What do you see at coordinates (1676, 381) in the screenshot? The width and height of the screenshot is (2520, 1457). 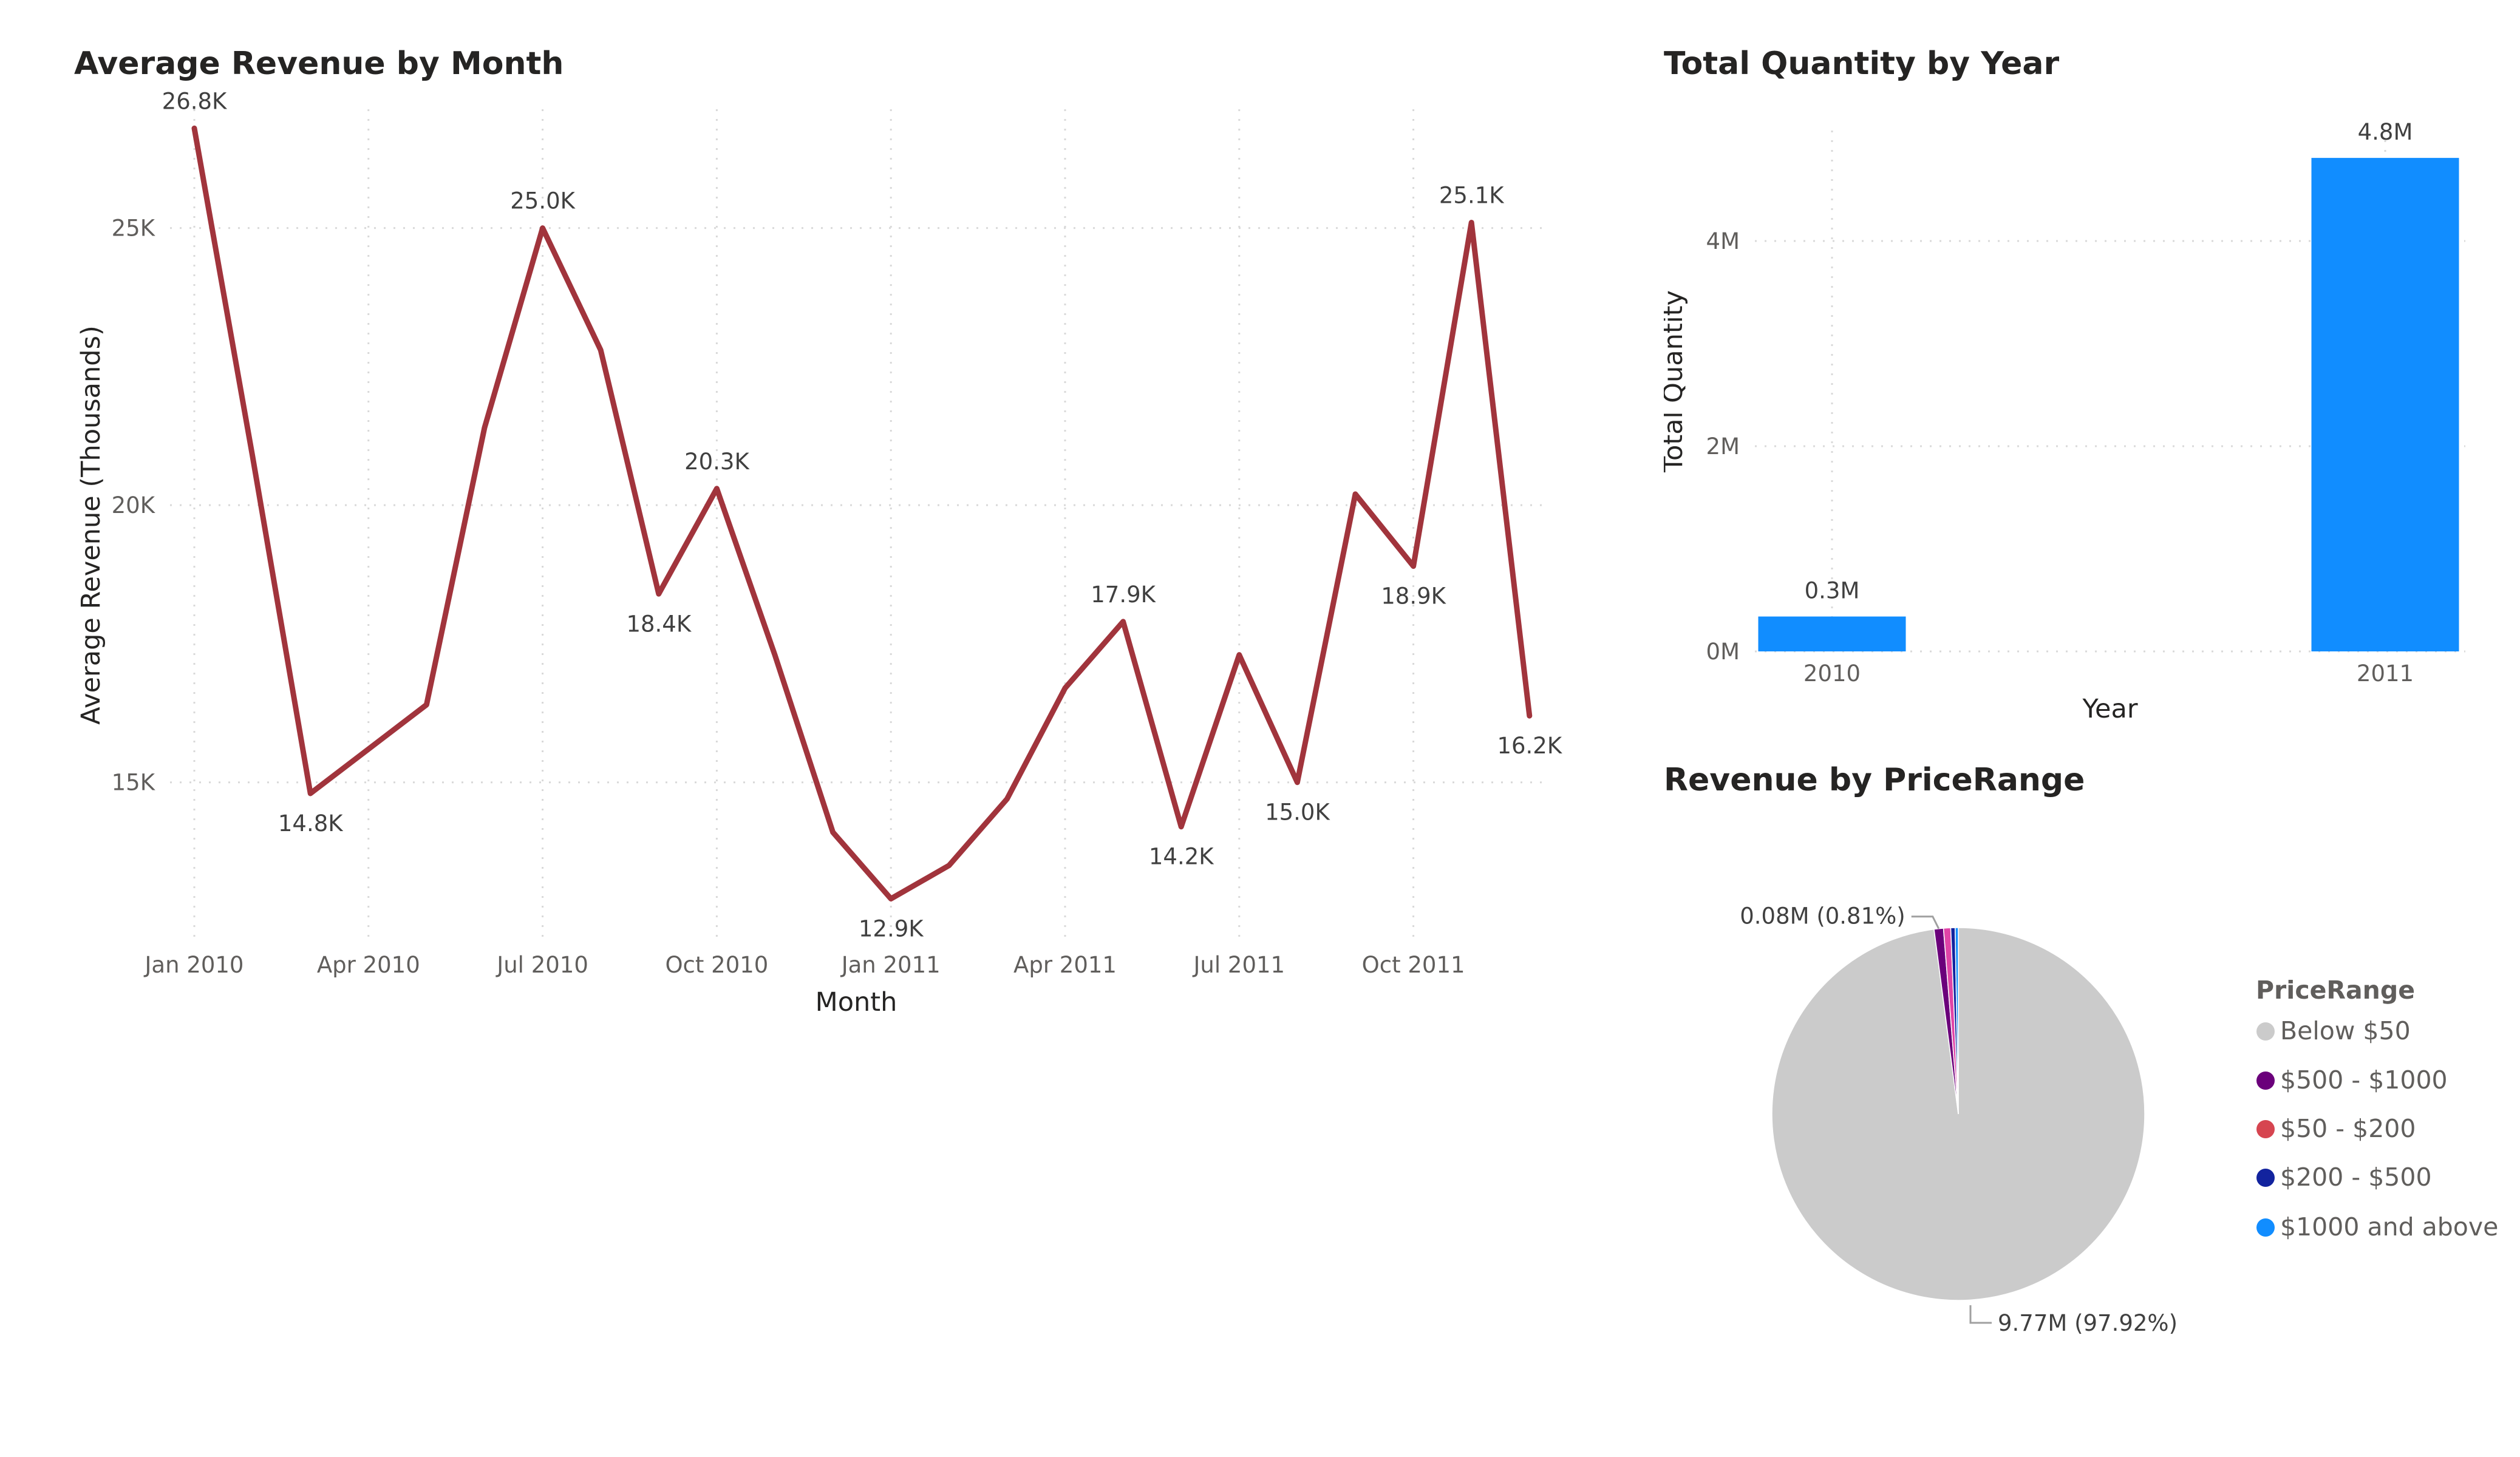 I see `bar-y-axis-title: Total Quantity` at bounding box center [1676, 381].